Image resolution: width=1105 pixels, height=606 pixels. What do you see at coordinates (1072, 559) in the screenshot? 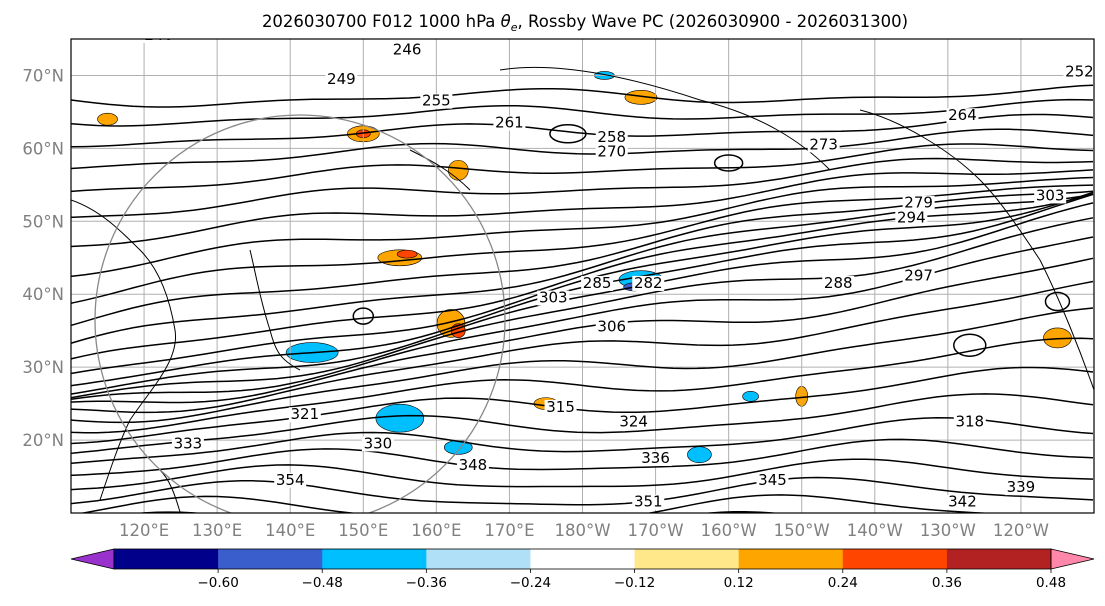
I see `colorbar-high-extend` at bounding box center [1072, 559].